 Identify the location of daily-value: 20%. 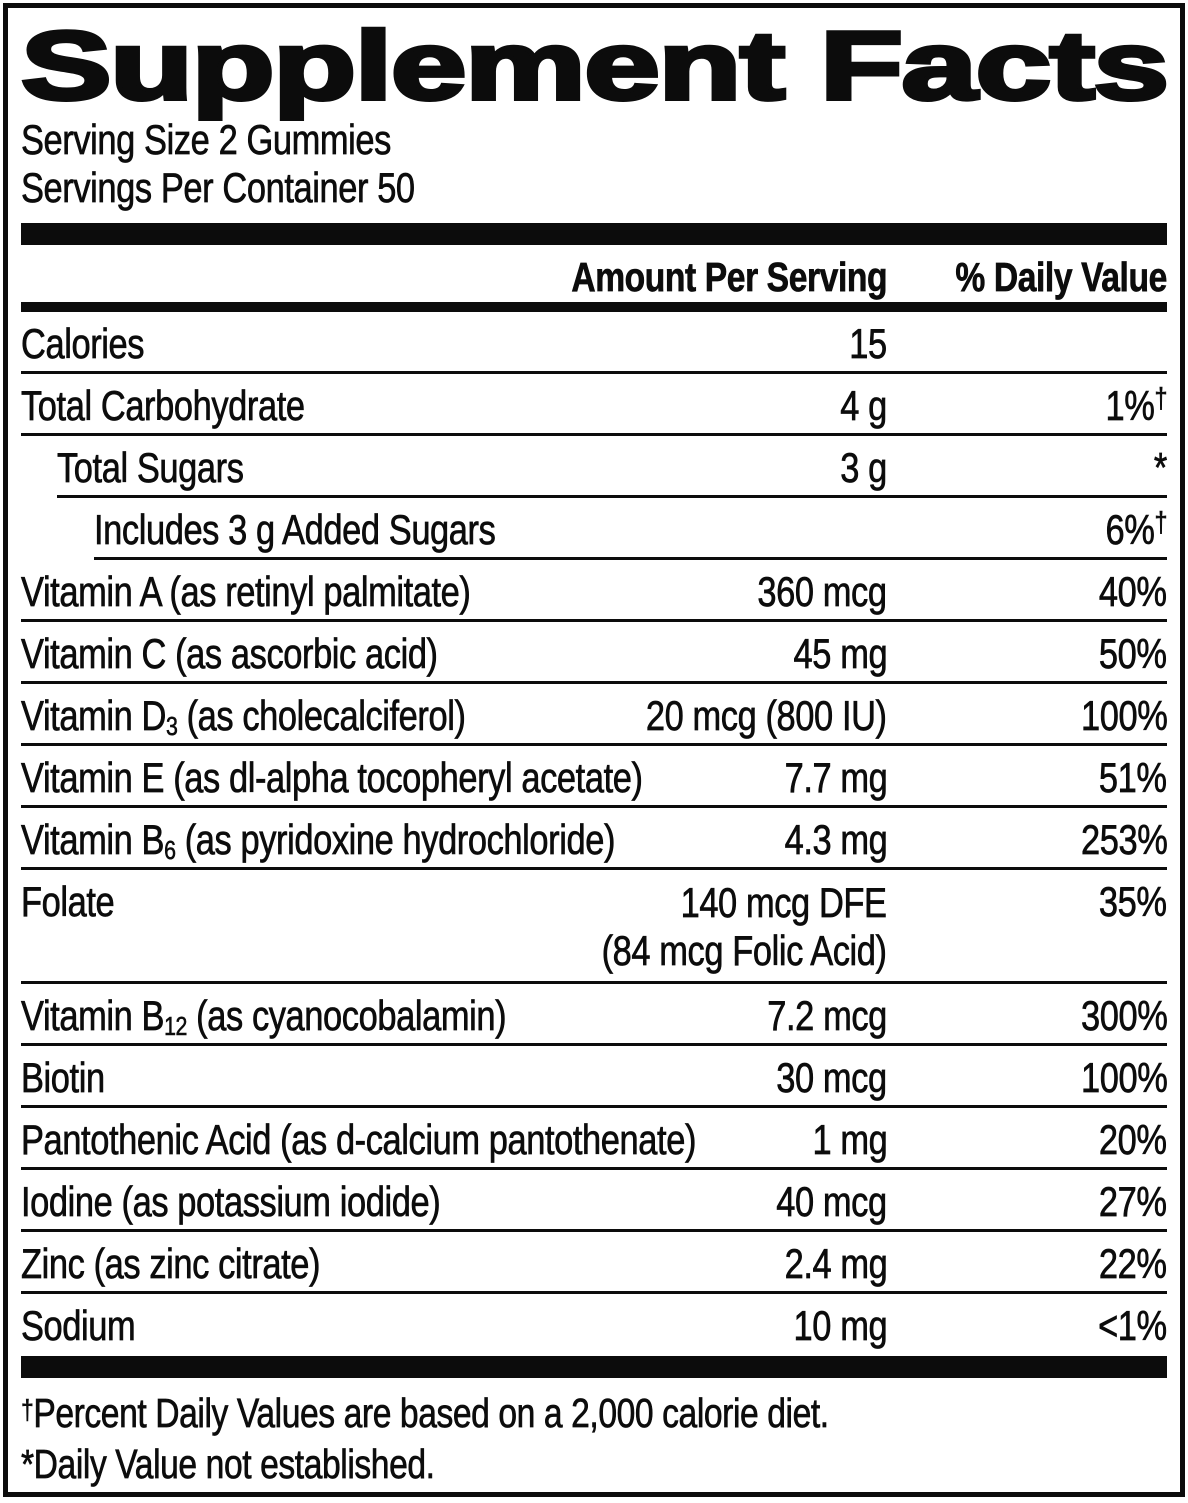
(1133, 1139).